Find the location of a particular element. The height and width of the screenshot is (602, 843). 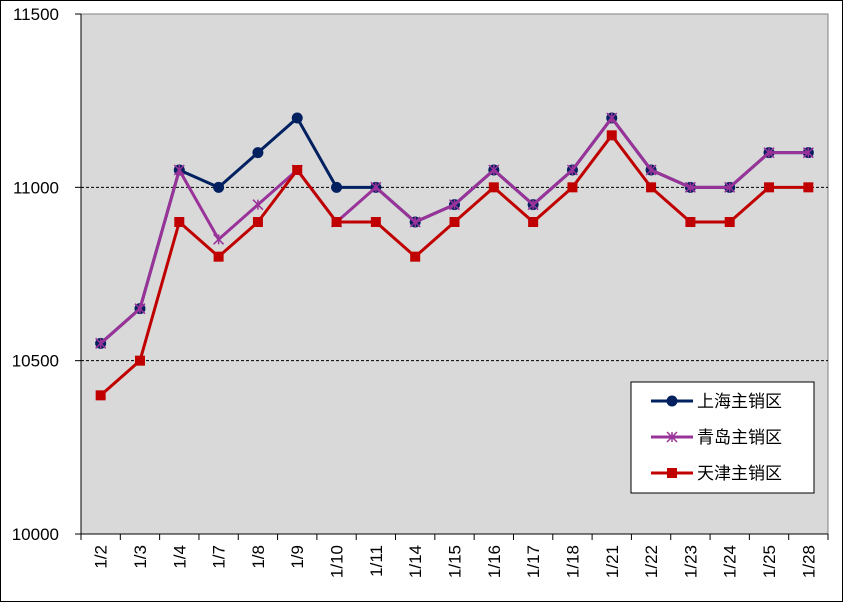

y-tick-label: 11000 is located at coordinates (36, 187).